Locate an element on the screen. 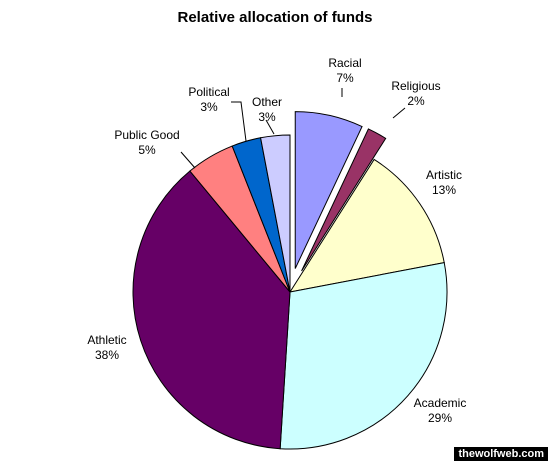  slice-percent-label: 13% is located at coordinates (444, 190).